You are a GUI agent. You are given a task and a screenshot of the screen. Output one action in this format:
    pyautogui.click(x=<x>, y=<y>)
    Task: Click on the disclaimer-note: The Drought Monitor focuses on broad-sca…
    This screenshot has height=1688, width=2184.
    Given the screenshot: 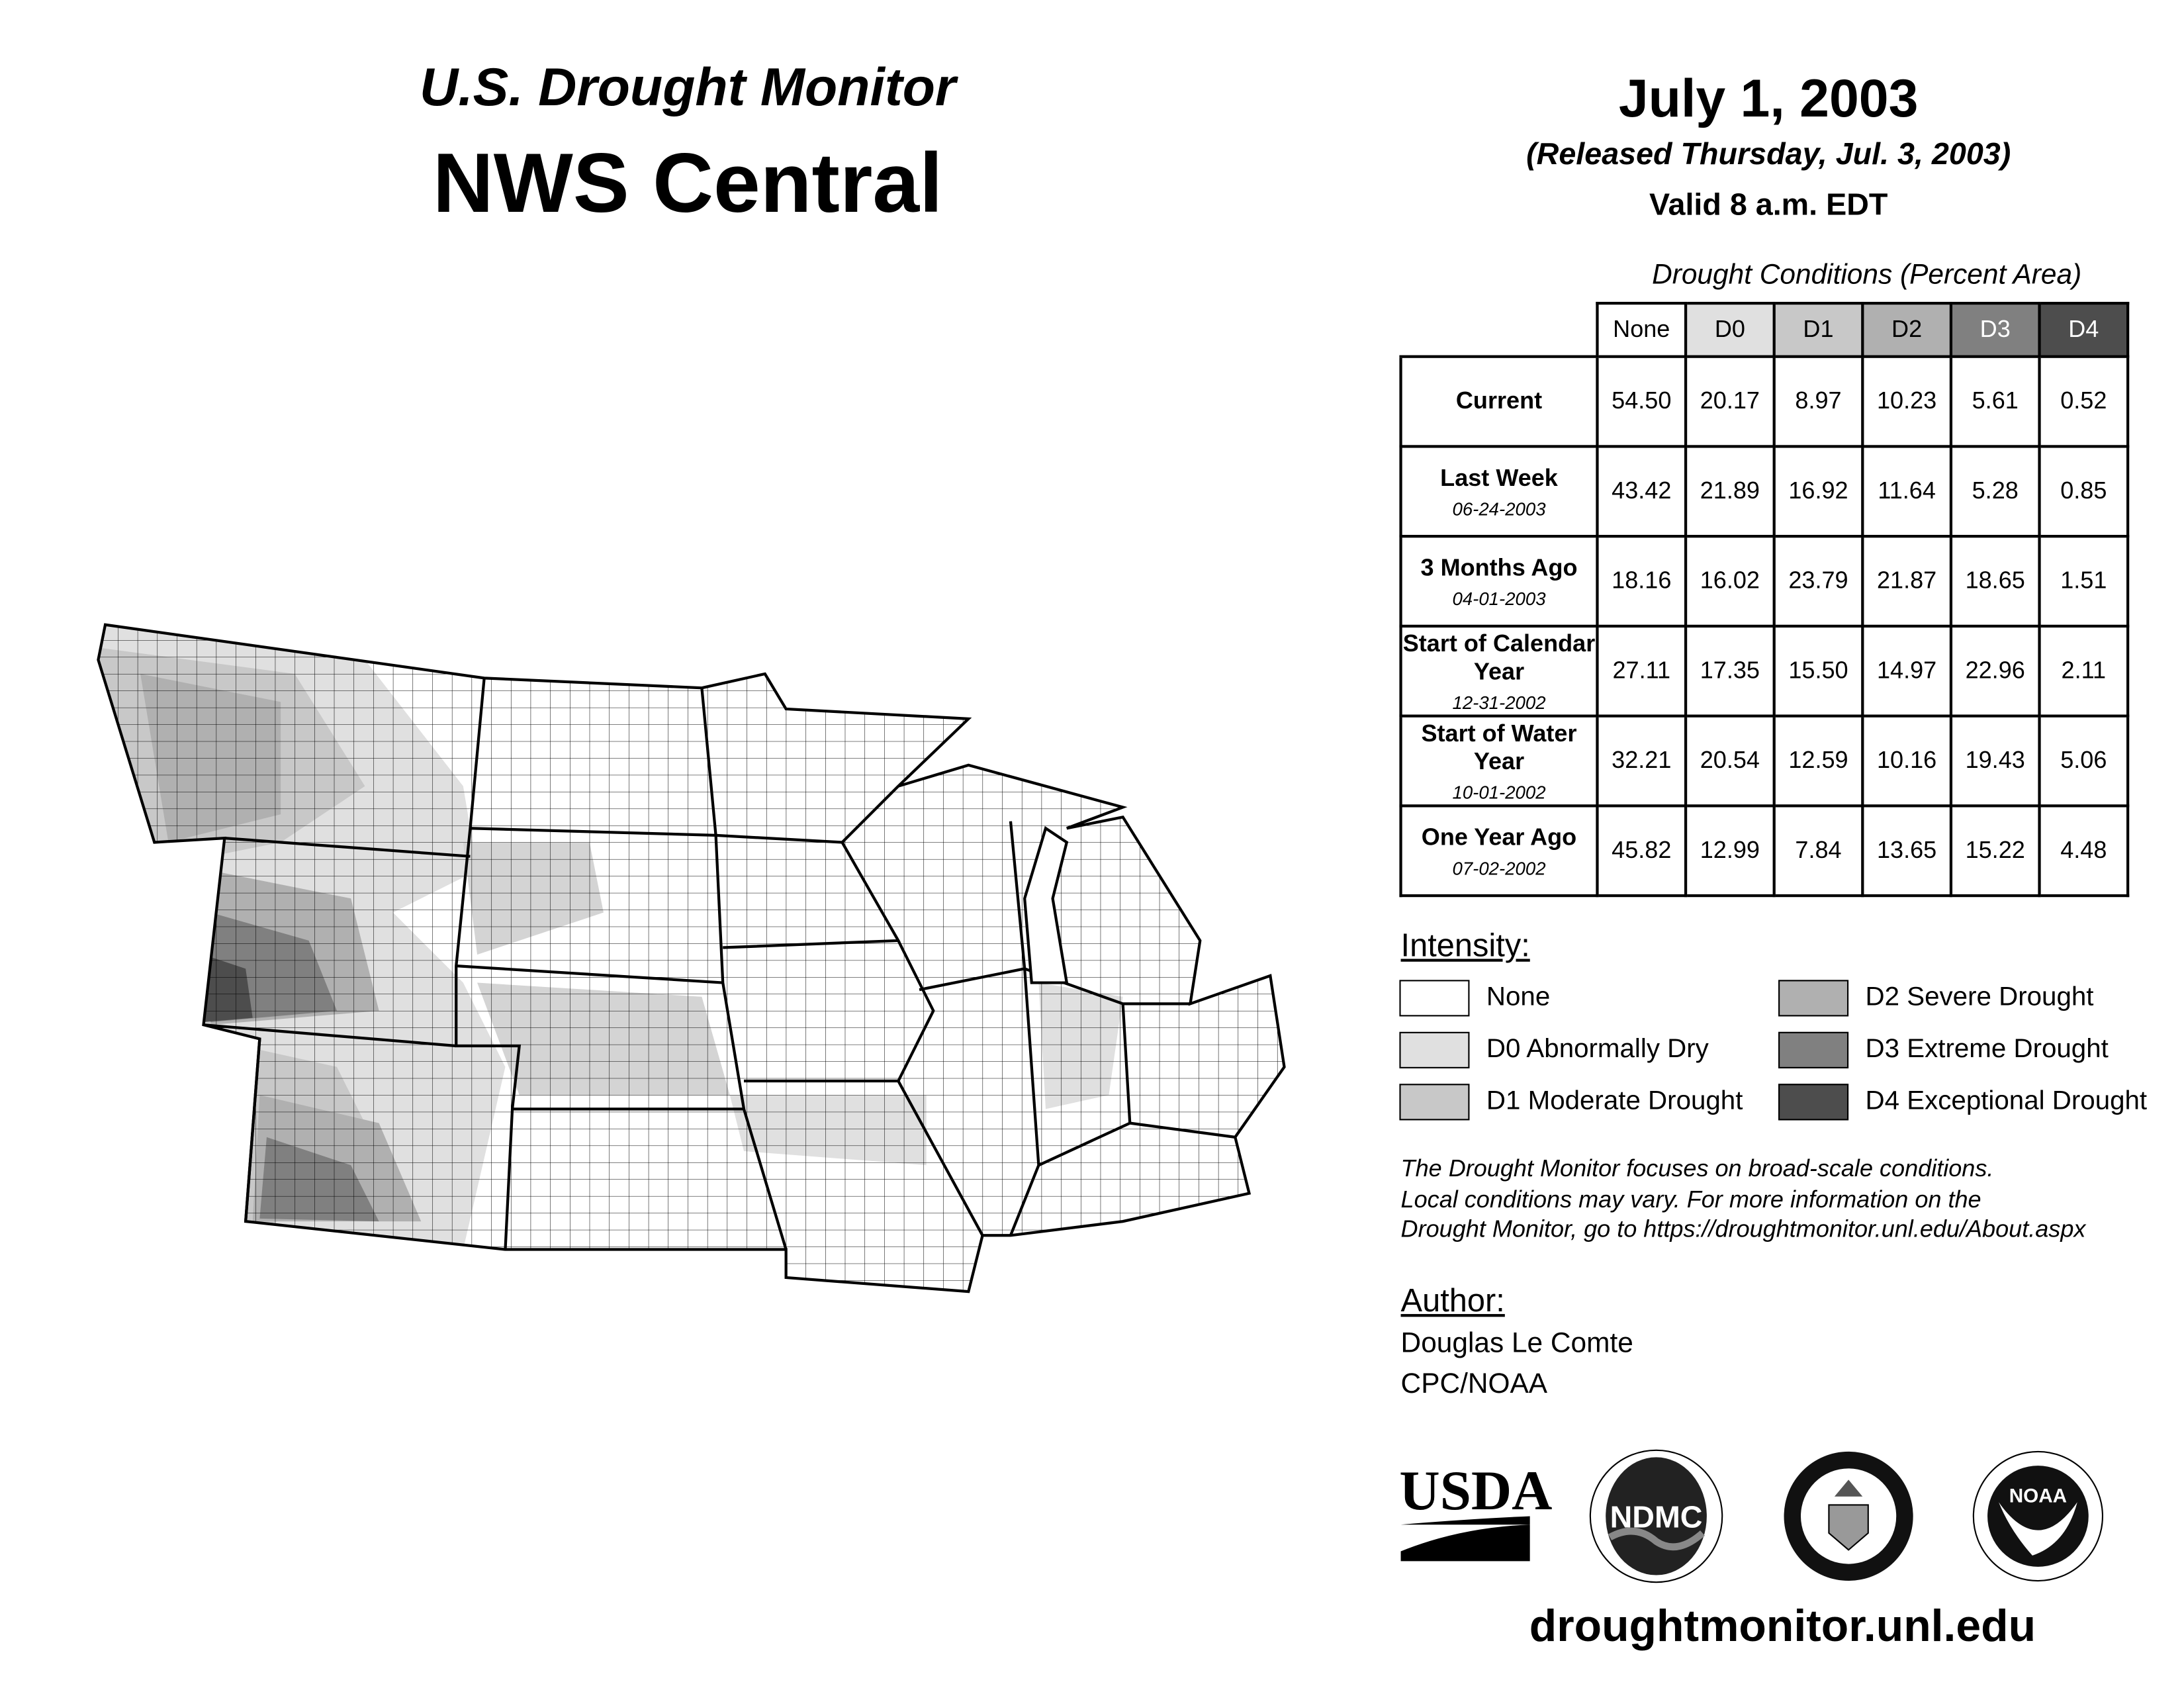 What is the action you would take?
    pyautogui.click(x=1792, y=1199)
    